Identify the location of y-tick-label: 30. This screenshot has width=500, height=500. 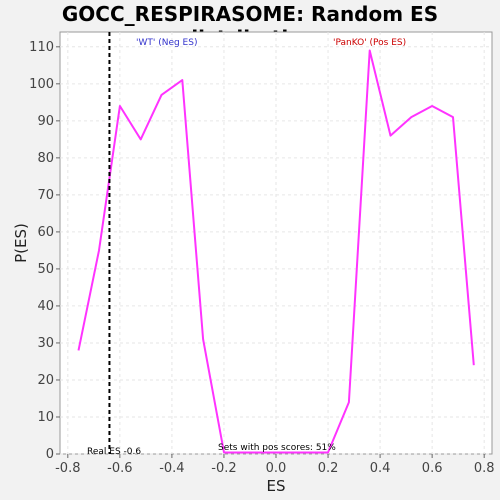
(45, 343).